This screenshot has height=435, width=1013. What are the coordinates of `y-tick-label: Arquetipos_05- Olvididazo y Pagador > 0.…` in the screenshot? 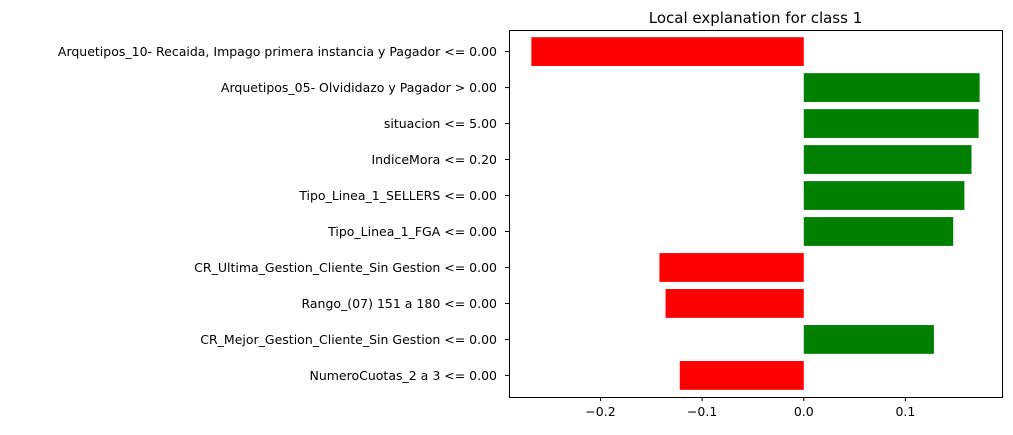 It's located at (359, 87).